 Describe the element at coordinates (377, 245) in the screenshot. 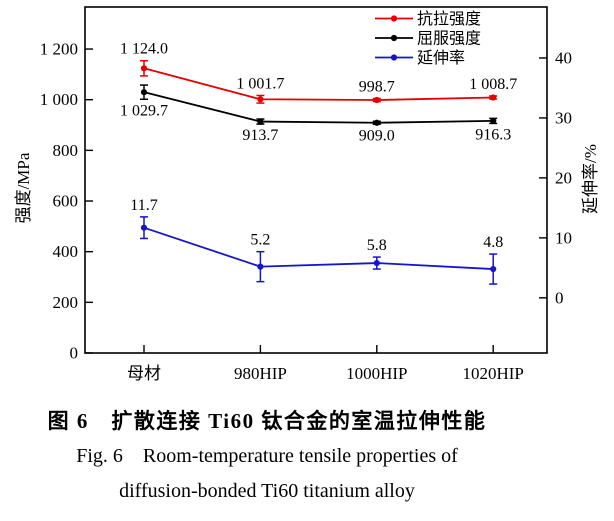

I see `point-label: 5.8` at that location.